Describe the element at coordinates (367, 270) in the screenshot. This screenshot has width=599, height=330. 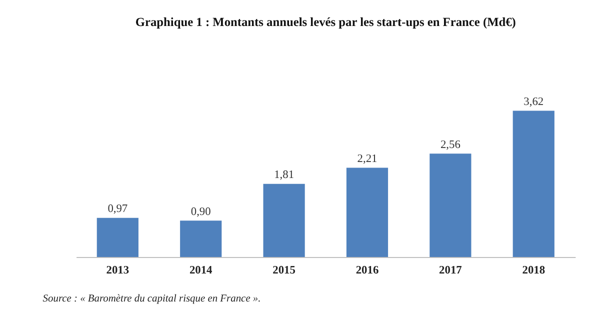
I see `x-tick-label: 2016` at that location.